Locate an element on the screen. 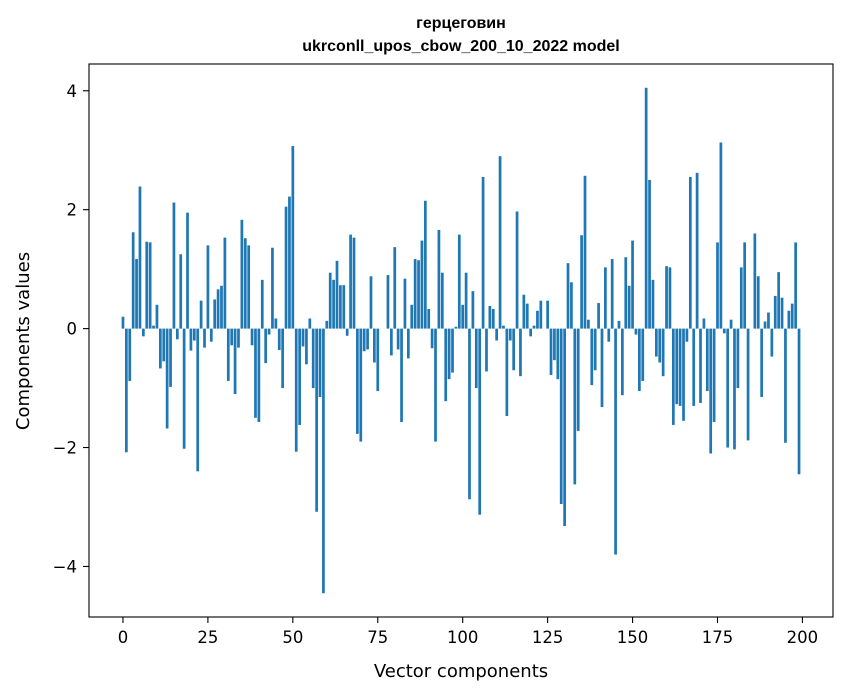  y-axis-label: Components values is located at coordinates (23, 341).